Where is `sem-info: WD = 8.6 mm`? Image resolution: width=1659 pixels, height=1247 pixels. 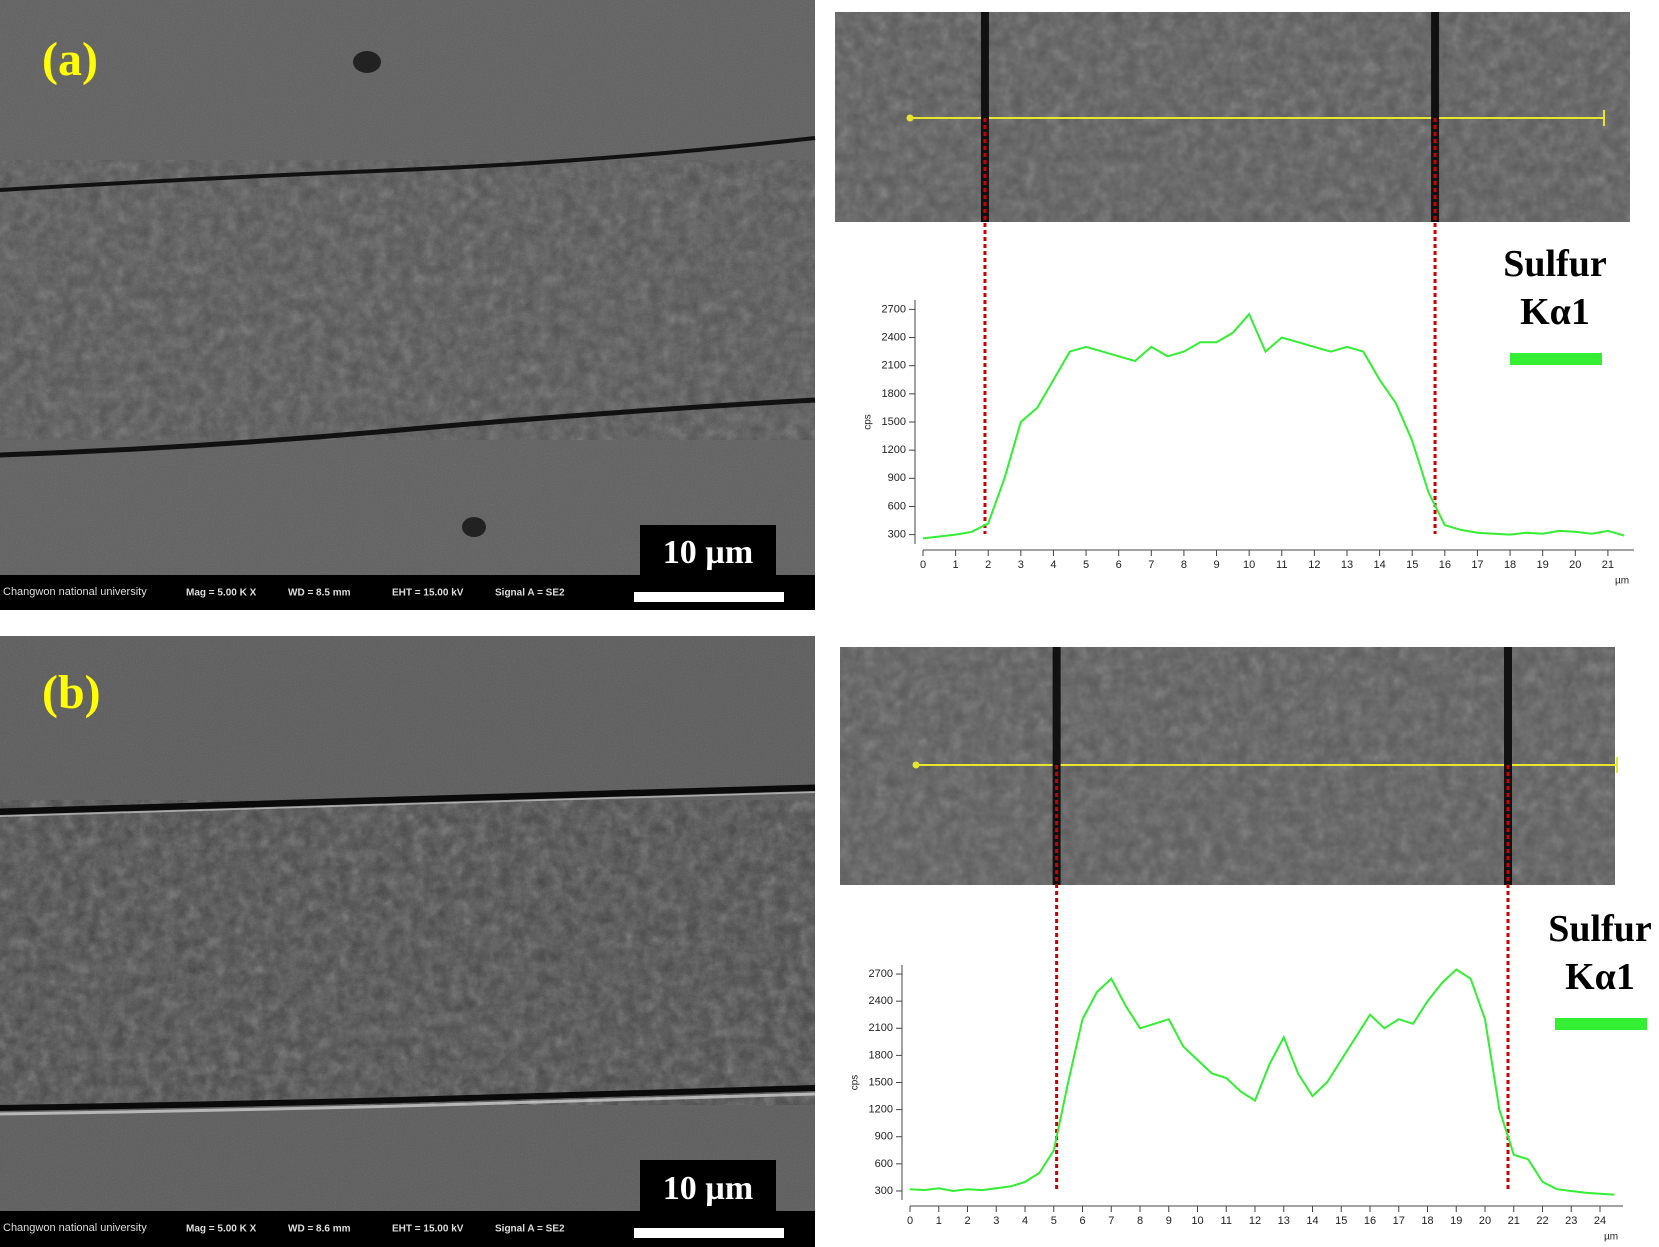 sem-info: WD = 8.6 mm is located at coordinates (319, 1229).